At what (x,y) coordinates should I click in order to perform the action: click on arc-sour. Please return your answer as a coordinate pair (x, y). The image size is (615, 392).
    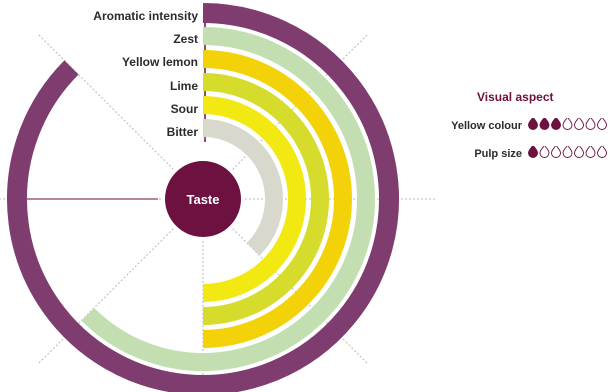
    Looking at the image, I should click on (254, 199).